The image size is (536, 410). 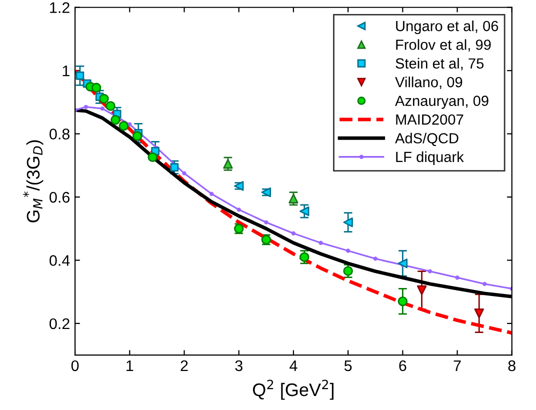 I want to click on x-tick-label: 2, so click(x=184, y=365).